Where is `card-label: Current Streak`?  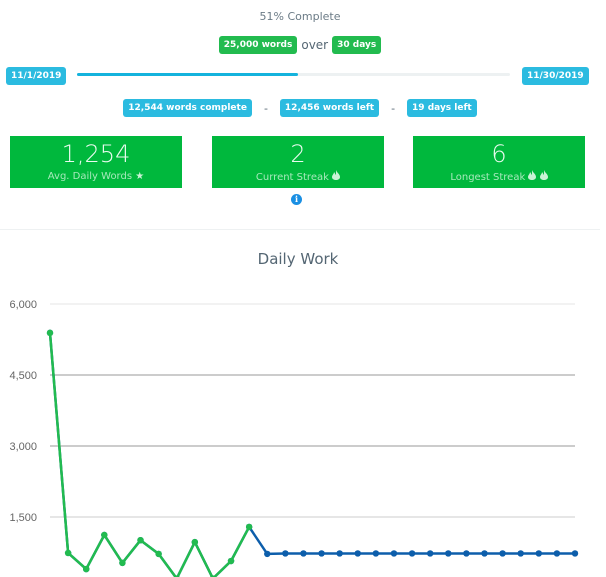
card-label: Current Streak is located at coordinates (298, 177).